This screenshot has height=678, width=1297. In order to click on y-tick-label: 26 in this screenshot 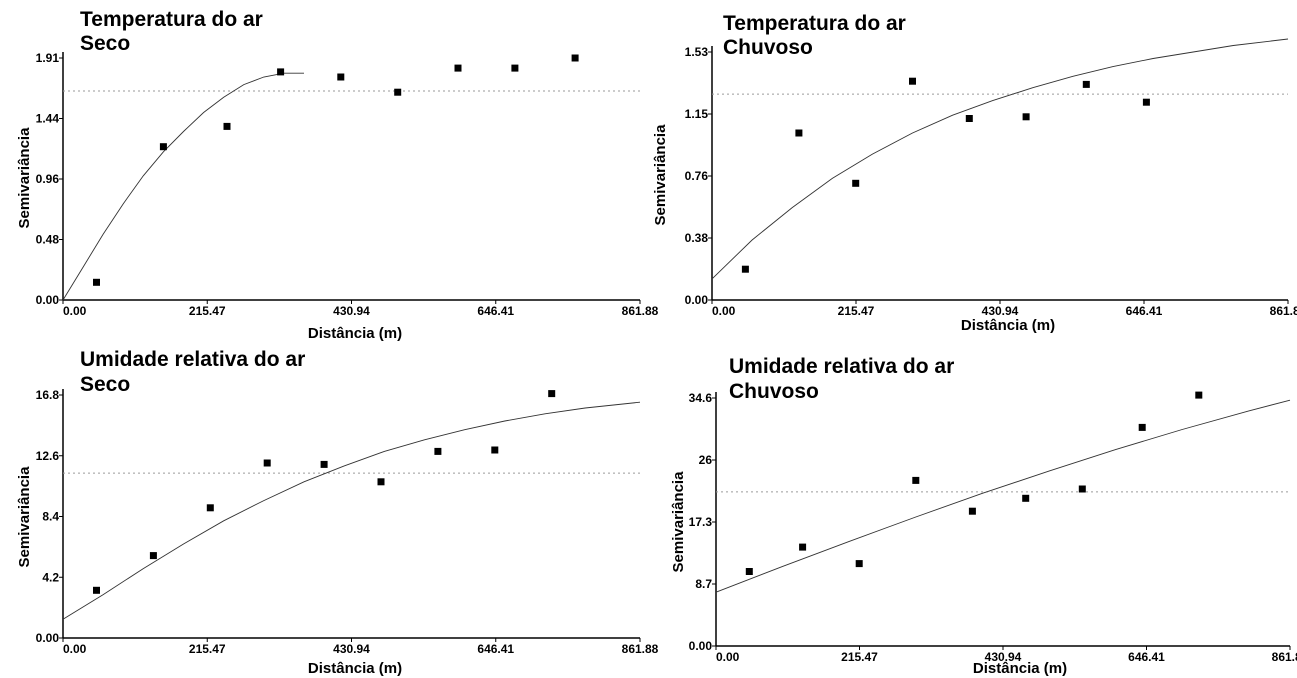, I will do `click(706, 460)`.